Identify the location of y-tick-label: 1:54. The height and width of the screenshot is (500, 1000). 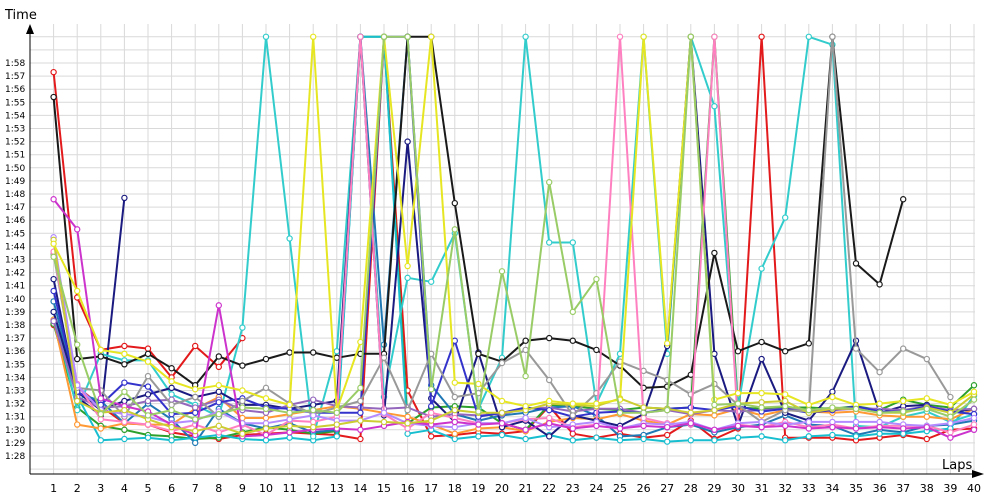
(15, 116).